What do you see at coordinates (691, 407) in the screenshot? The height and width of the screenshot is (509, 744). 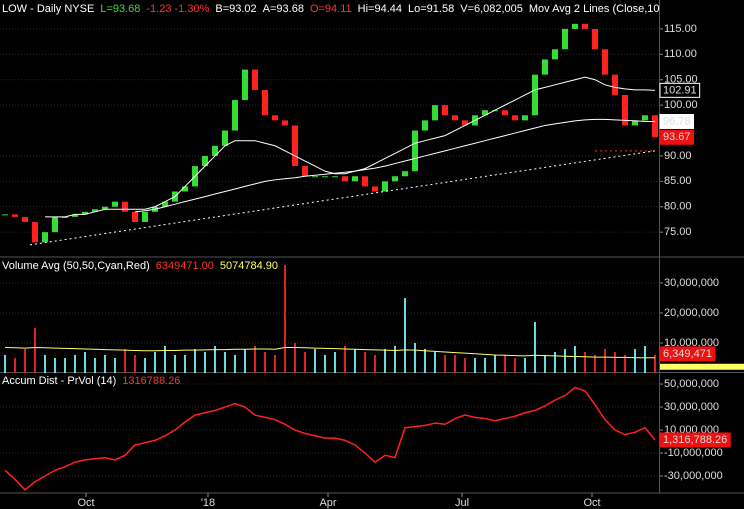 I see `y-tick-label: 30,000,000` at bounding box center [691, 407].